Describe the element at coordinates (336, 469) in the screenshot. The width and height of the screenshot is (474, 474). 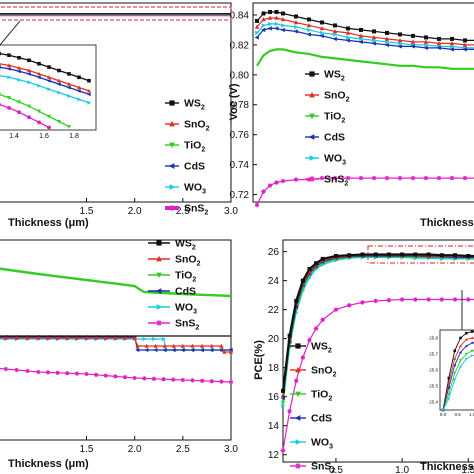
I see `x-tick-label: 0.5` at that location.